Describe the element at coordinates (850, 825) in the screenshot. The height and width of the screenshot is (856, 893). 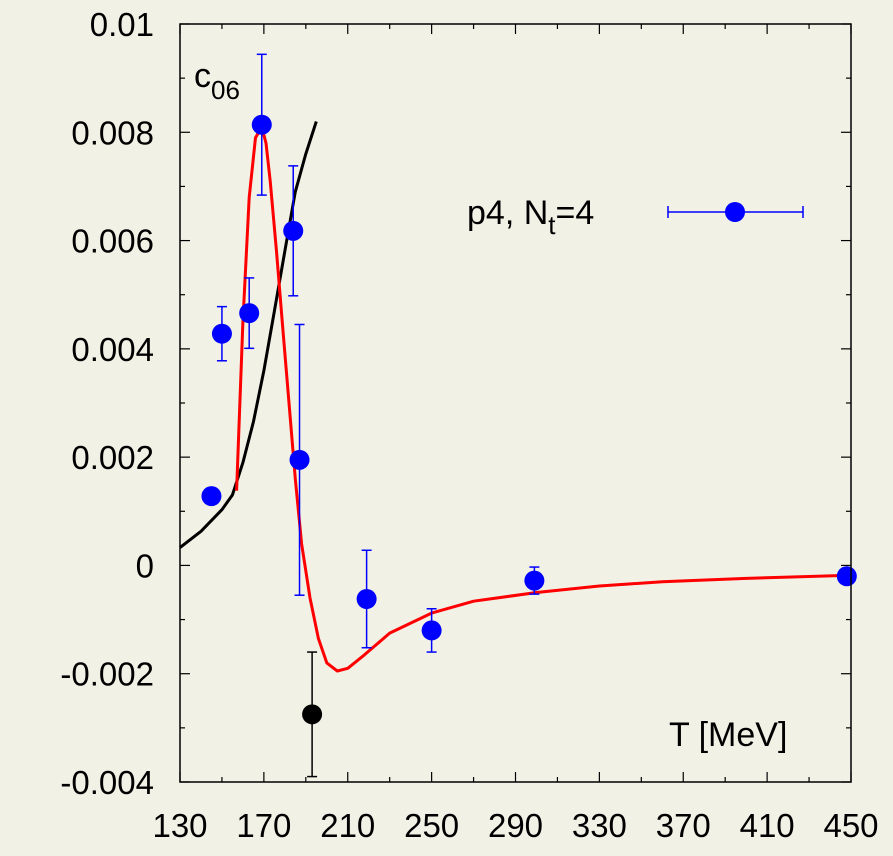
I see `x-tick-label: 450` at that location.